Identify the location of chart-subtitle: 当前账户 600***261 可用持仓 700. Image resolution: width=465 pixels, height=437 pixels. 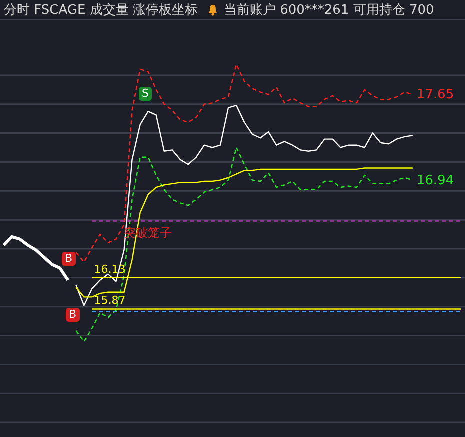
(329, 10).